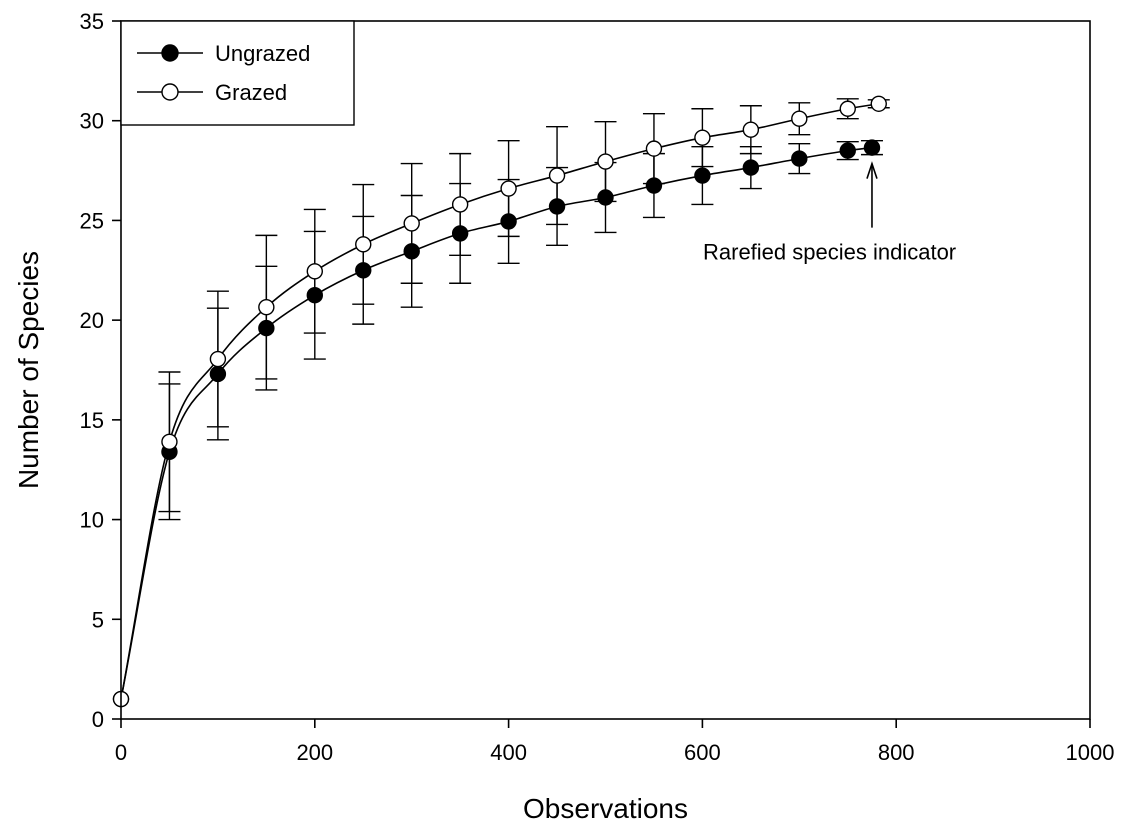 The height and width of the screenshot is (833, 1124). I want to click on legend-marker-grazed, so click(170, 92).